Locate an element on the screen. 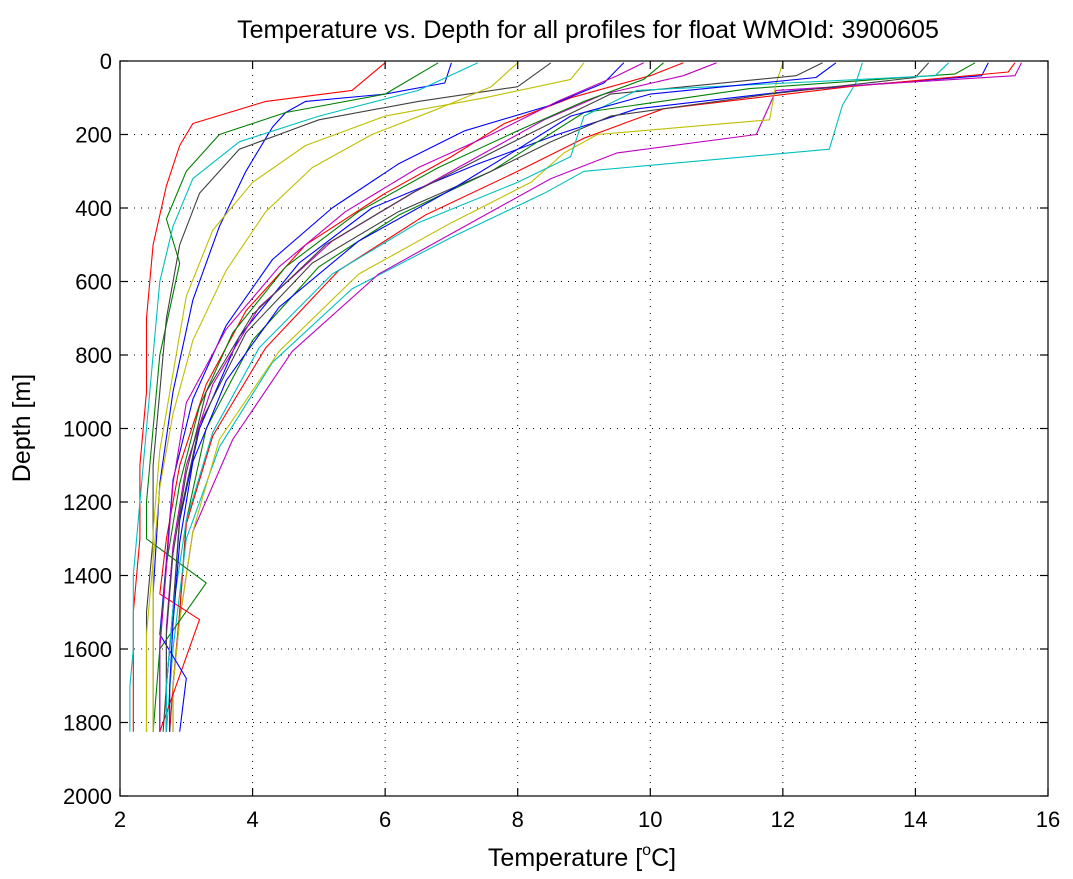 This screenshot has height=879, width=1073. y-axis-label: Depth [m] is located at coordinates (22, 428).